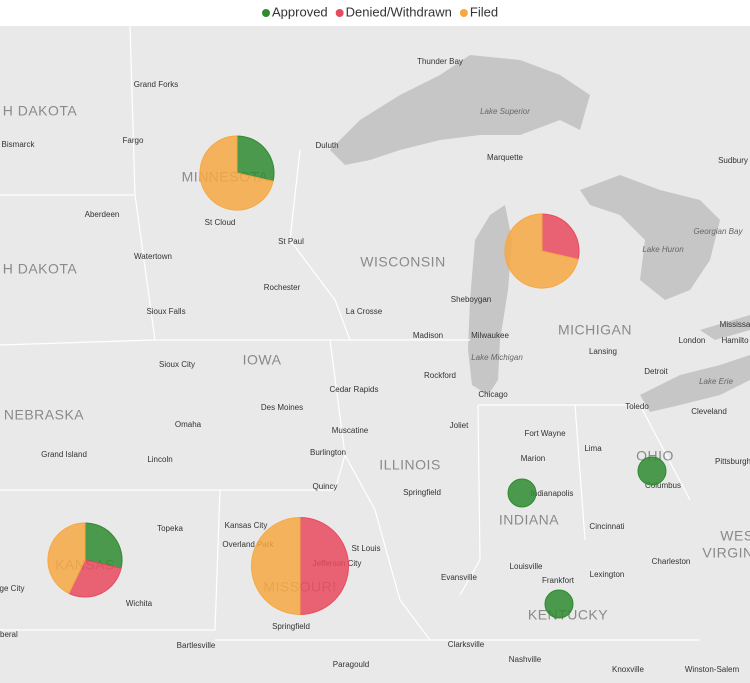 The image size is (750, 683). What do you see at coordinates (692, 340) in the screenshot?
I see `city-label: London` at bounding box center [692, 340].